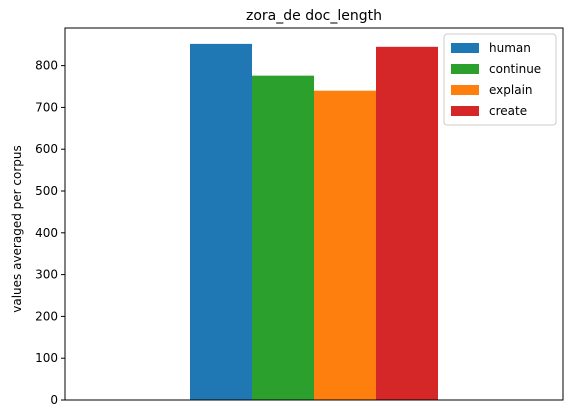 The width and height of the screenshot is (571, 418). I want to click on y-tick-label-100: 100, so click(46, 358).